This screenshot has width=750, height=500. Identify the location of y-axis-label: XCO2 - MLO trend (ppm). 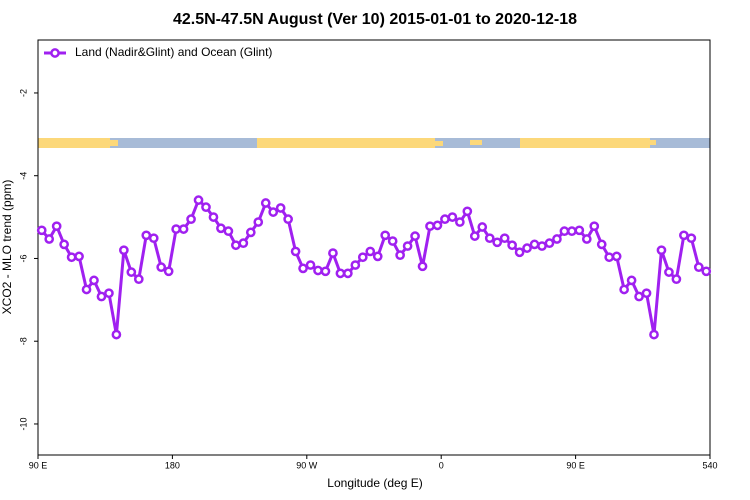
(7, 247).